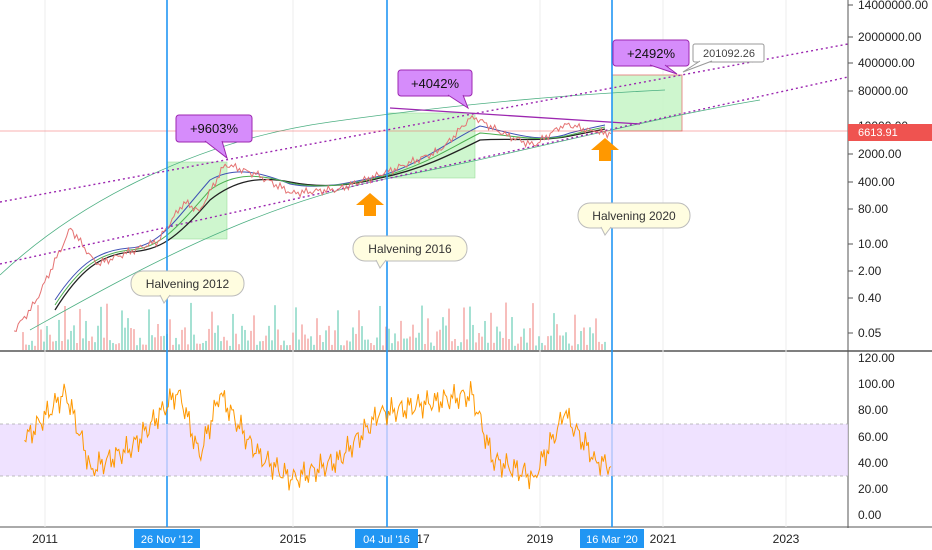 The image size is (932, 550). I want to click on volume-bars, so click(314, 326).